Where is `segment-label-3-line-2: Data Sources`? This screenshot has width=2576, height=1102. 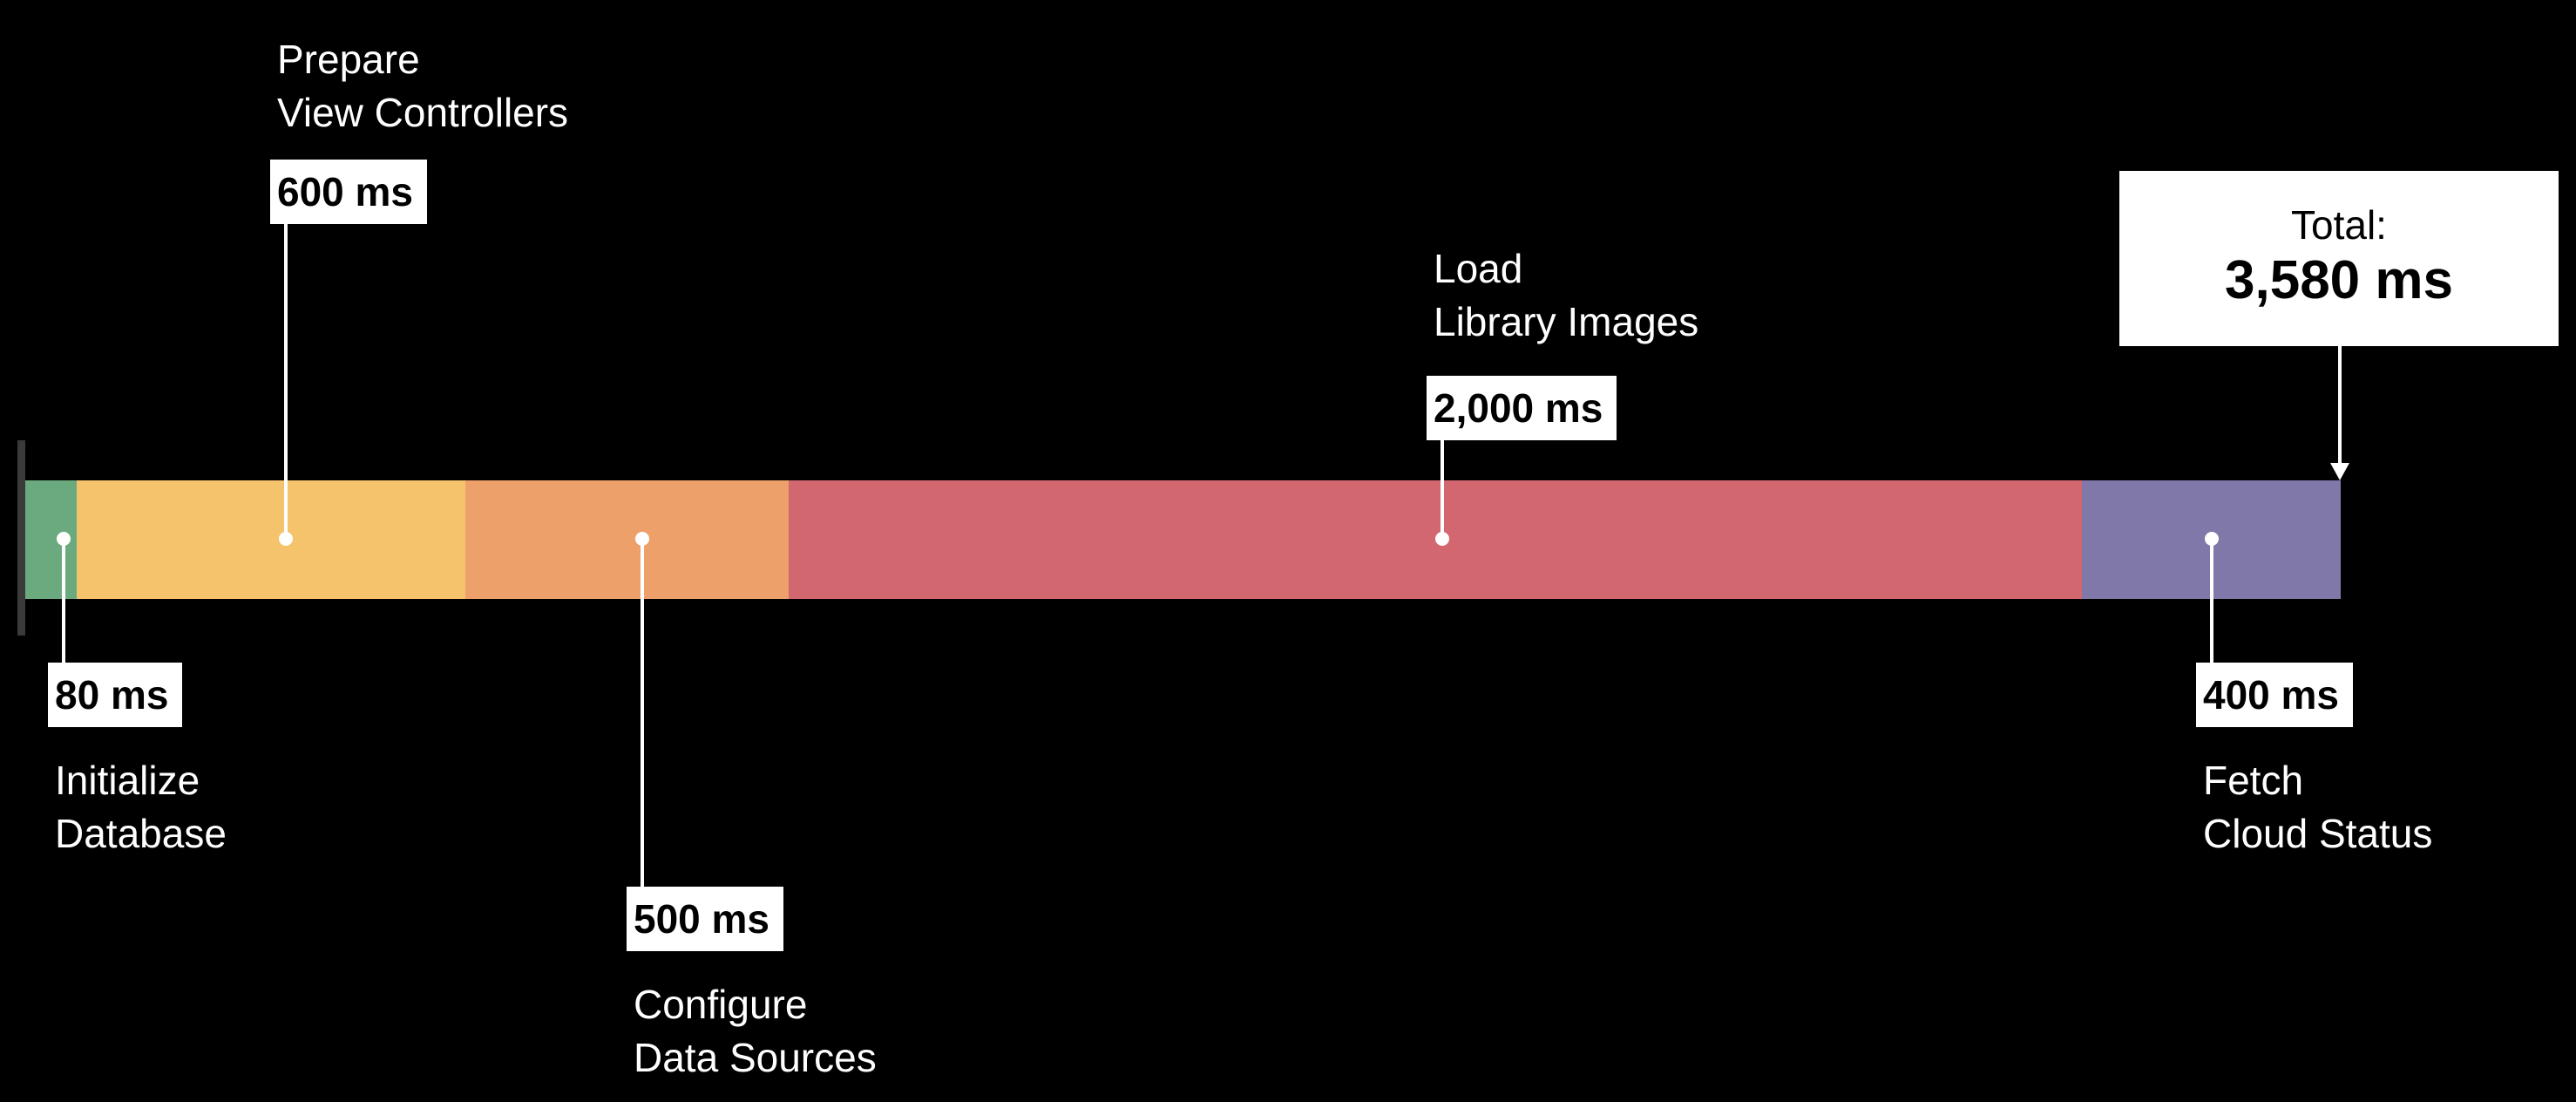
segment-label-3-line-2: Data Sources is located at coordinates (756, 1057).